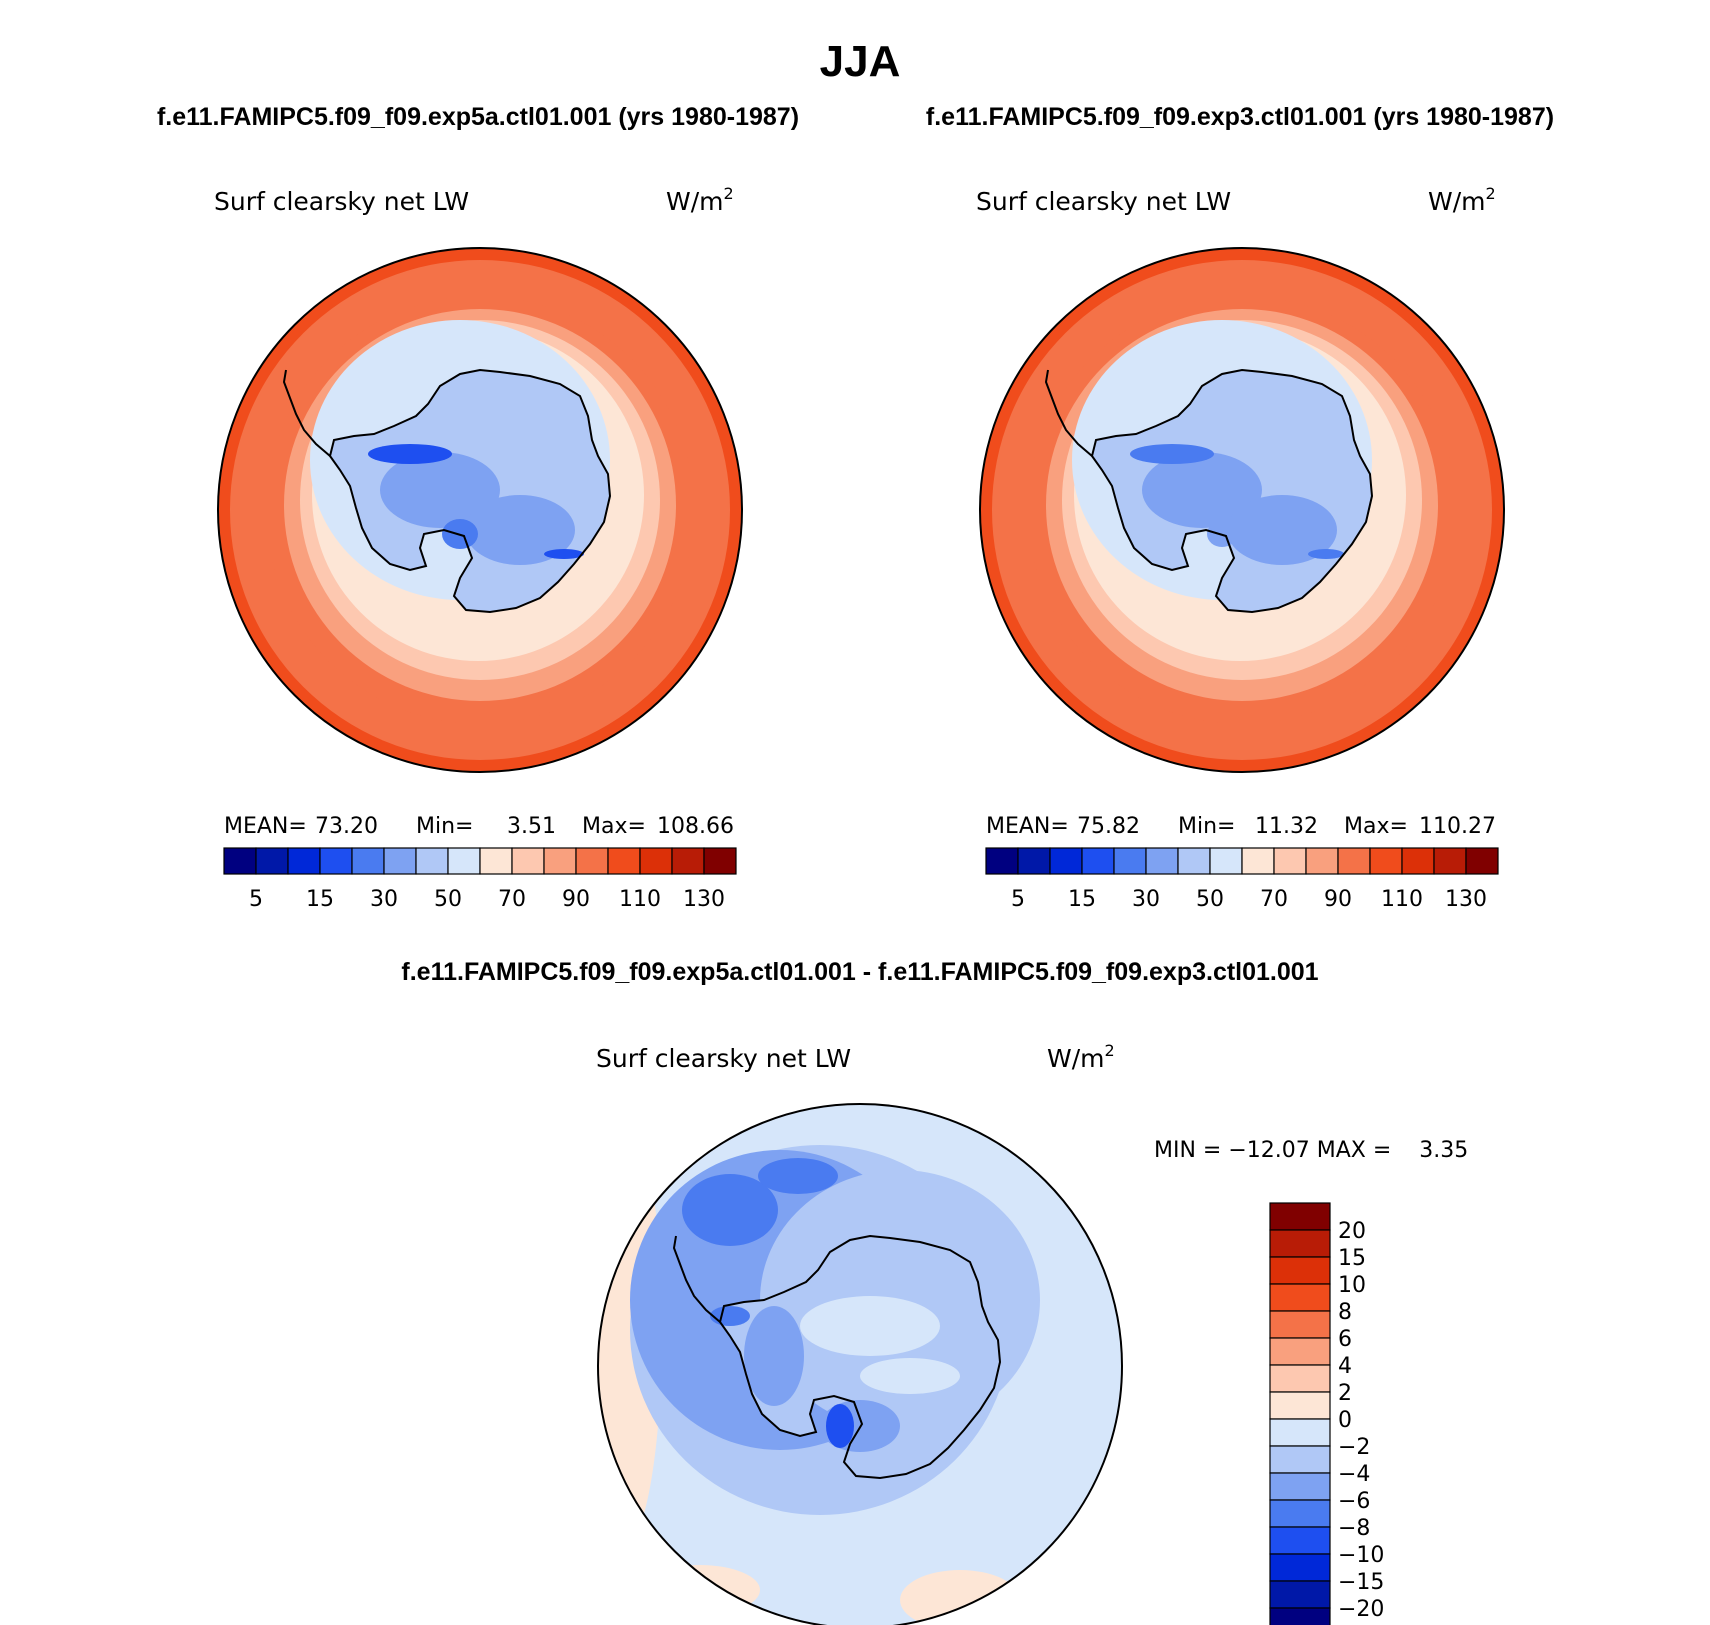  What do you see at coordinates (448, 899) in the screenshot?
I see `left-colorbar-label: 50` at bounding box center [448, 899].